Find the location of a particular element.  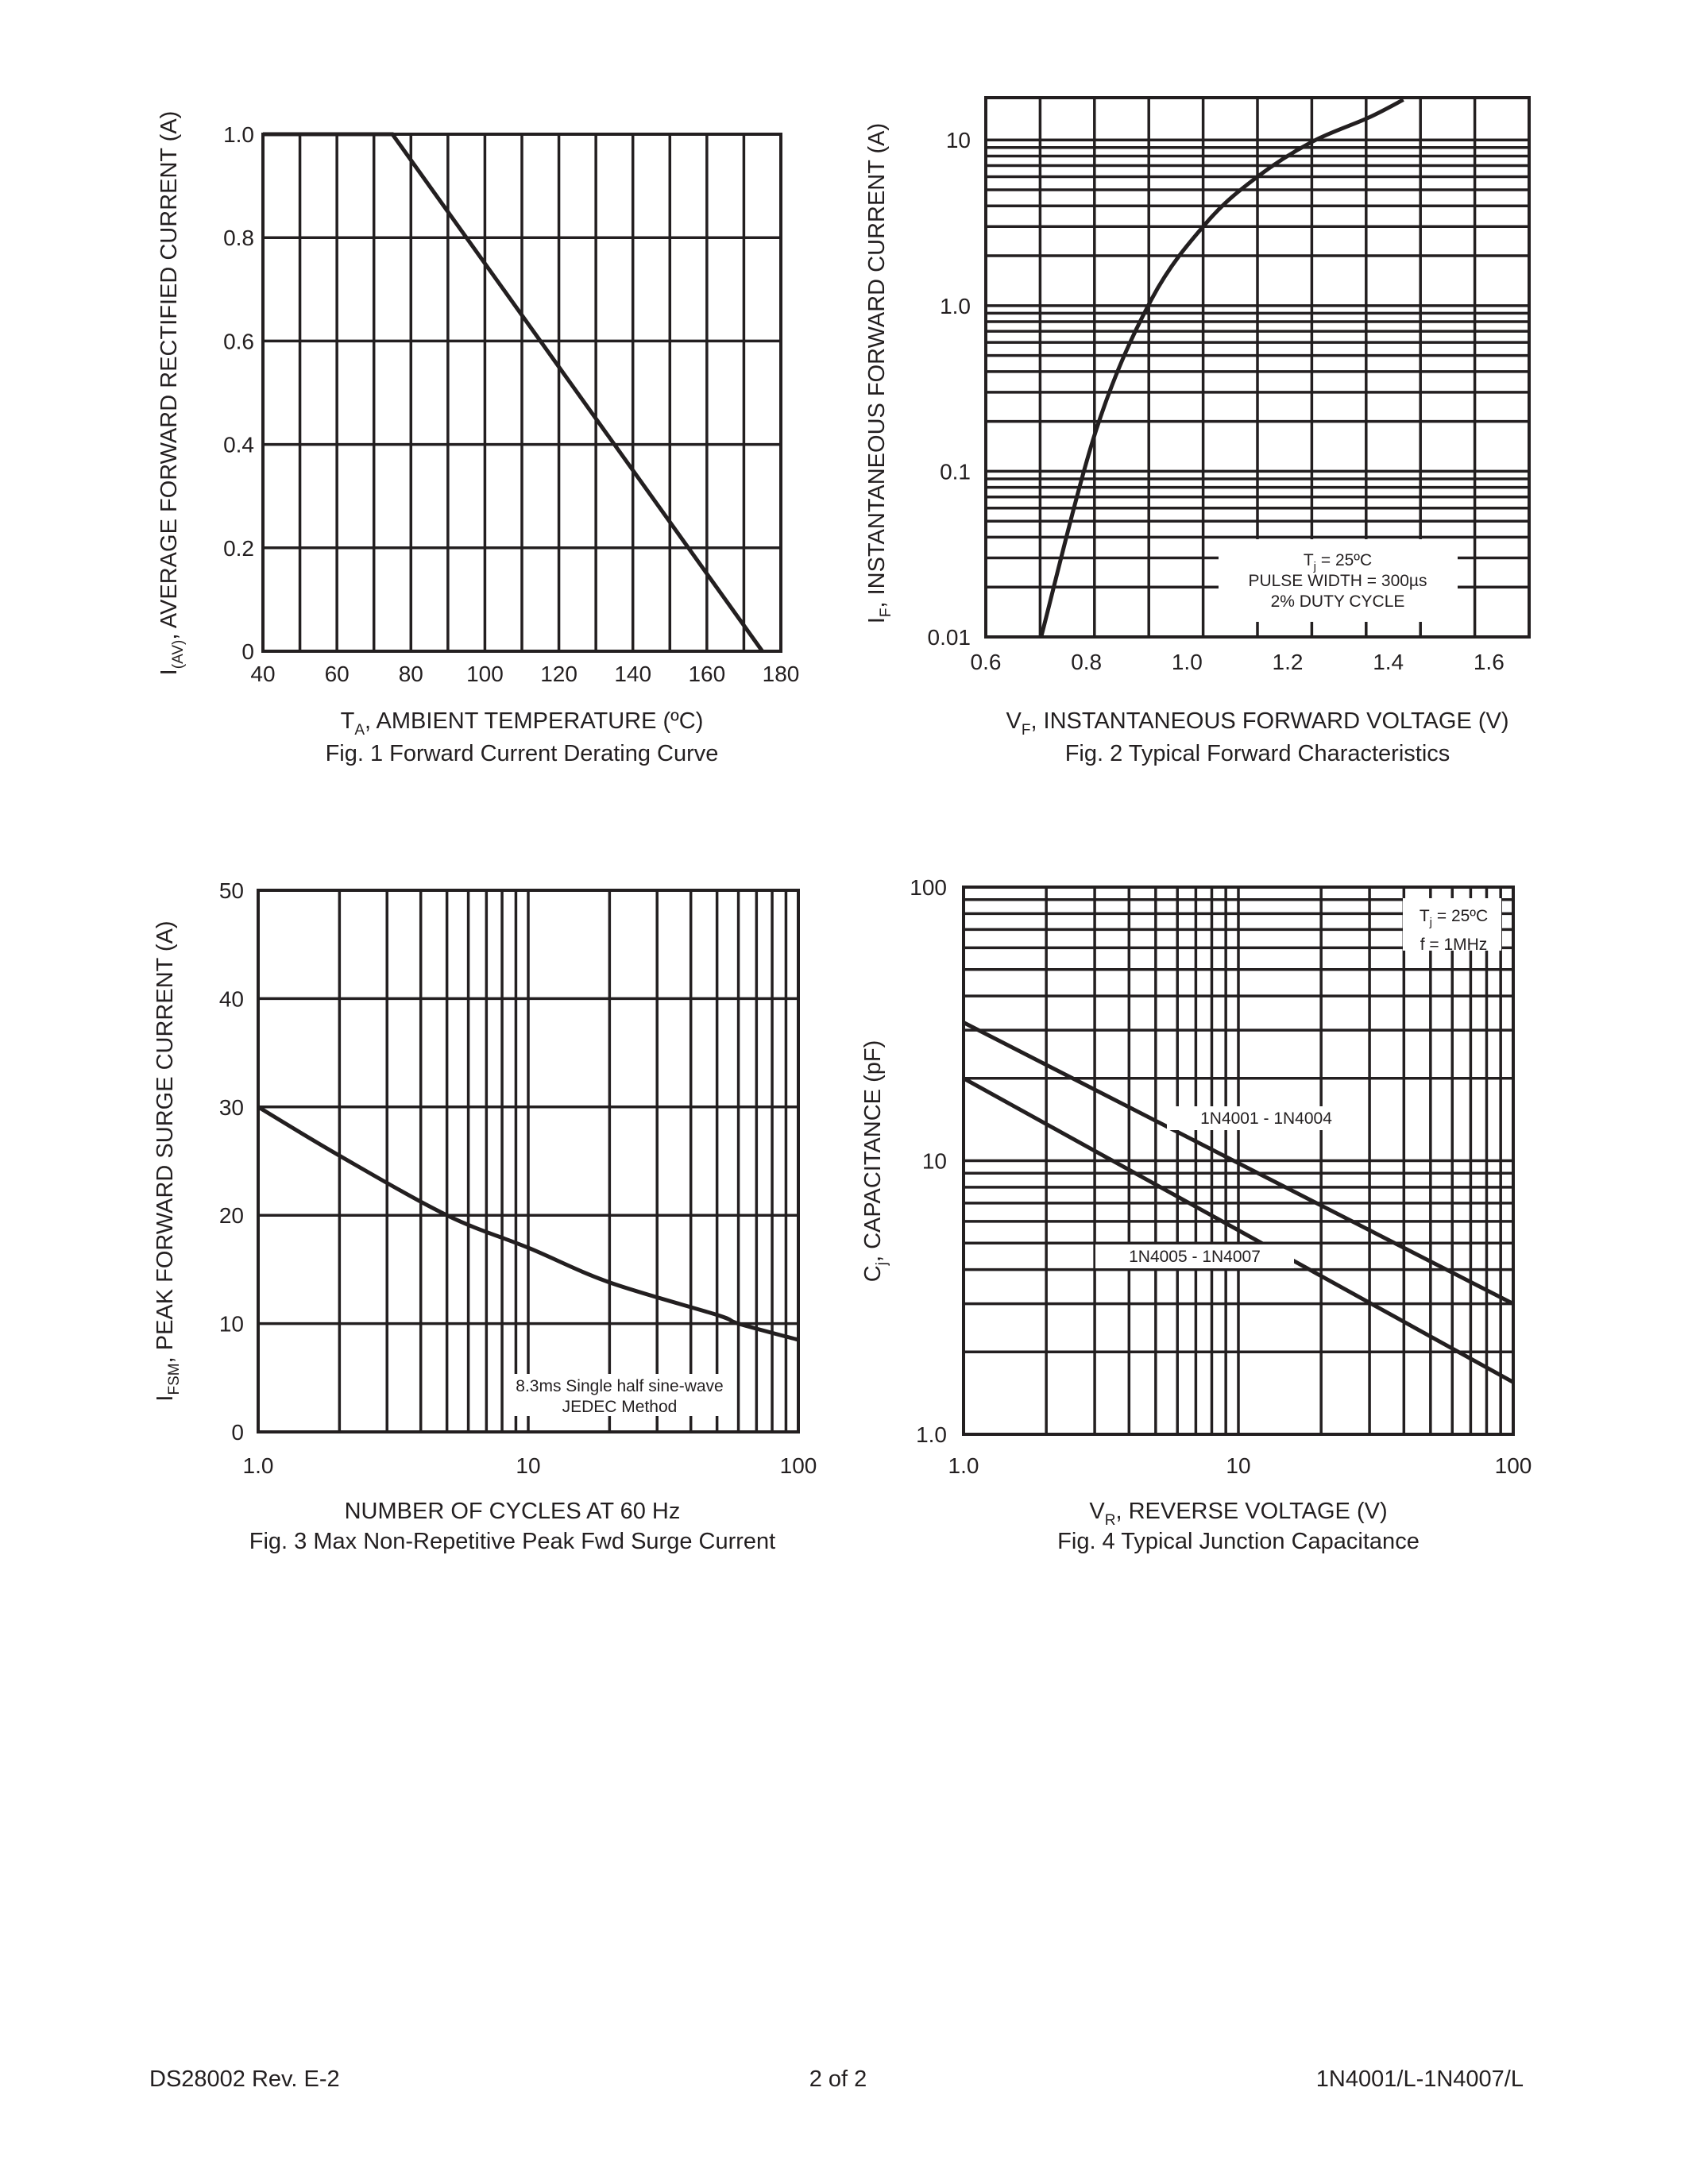

label-rest: , PEAK FORWARD SURGE CURRENT (A) is located at coordinates (166, 1141).